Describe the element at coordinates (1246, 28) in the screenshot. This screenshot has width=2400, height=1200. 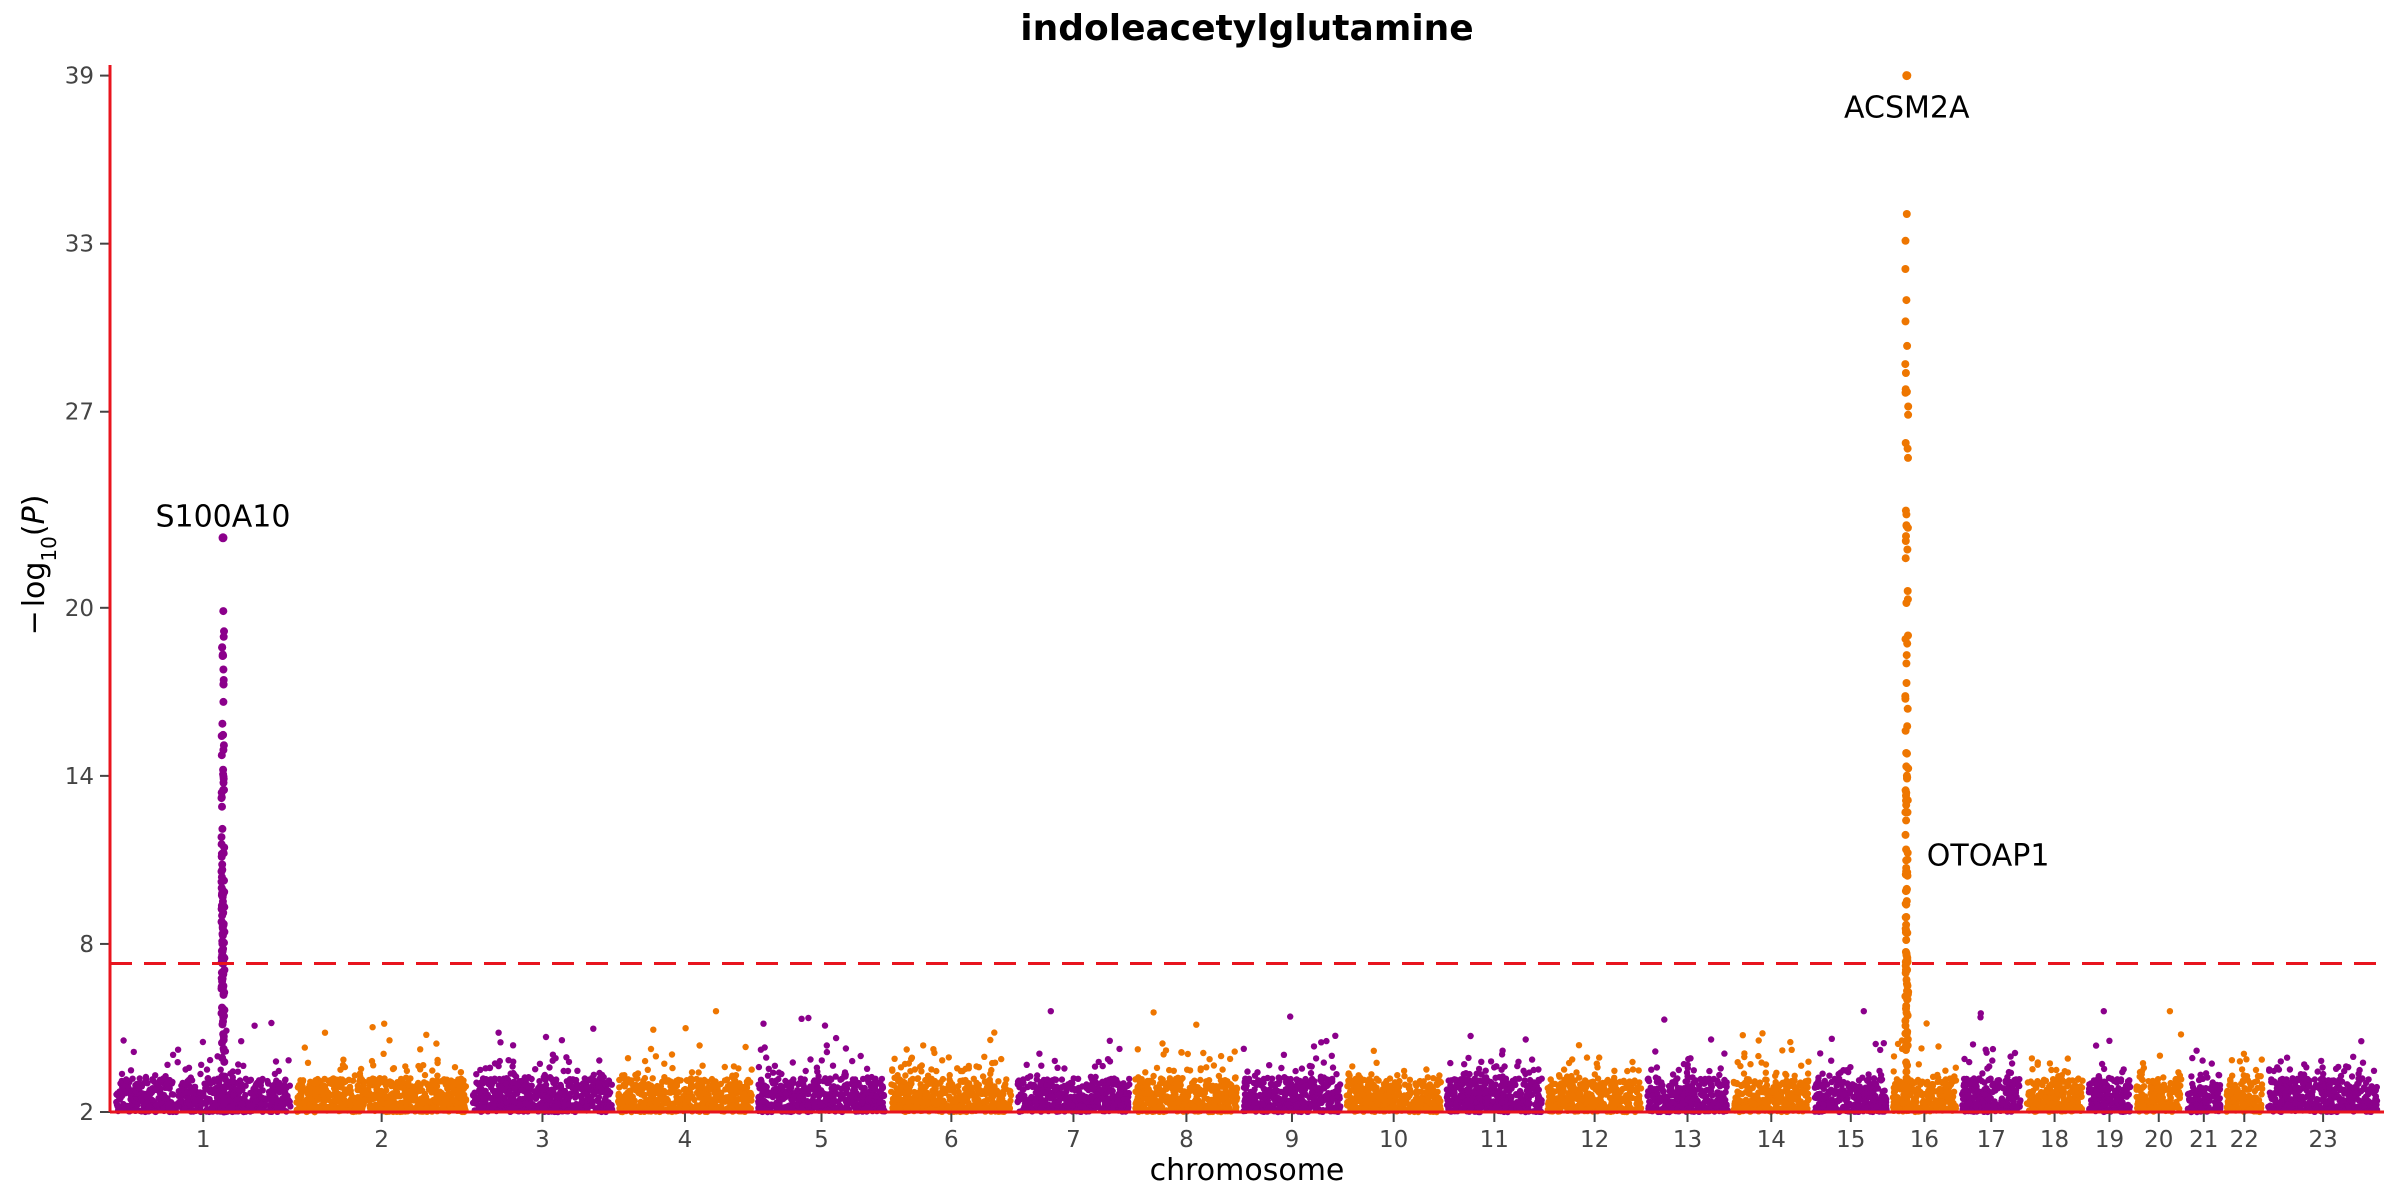
I see `chart-title: indoleacetylglutamine` at that location.